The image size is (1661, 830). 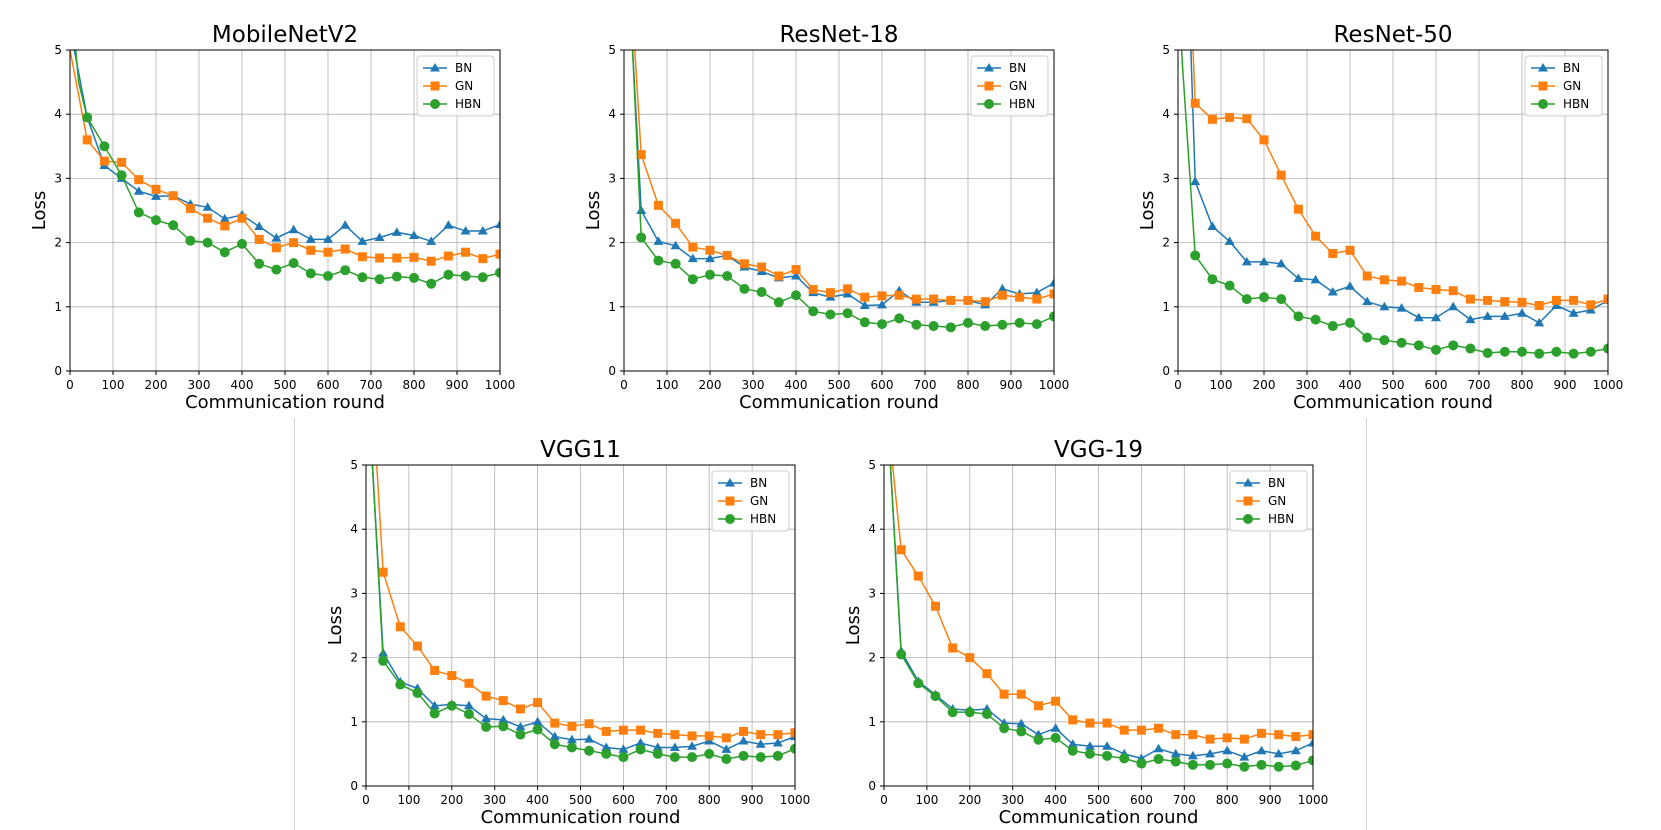 What do you see at coordinates (730, 482) in the screenshot?
I see `legend-marker-bn` at bounding box center [730, 482].